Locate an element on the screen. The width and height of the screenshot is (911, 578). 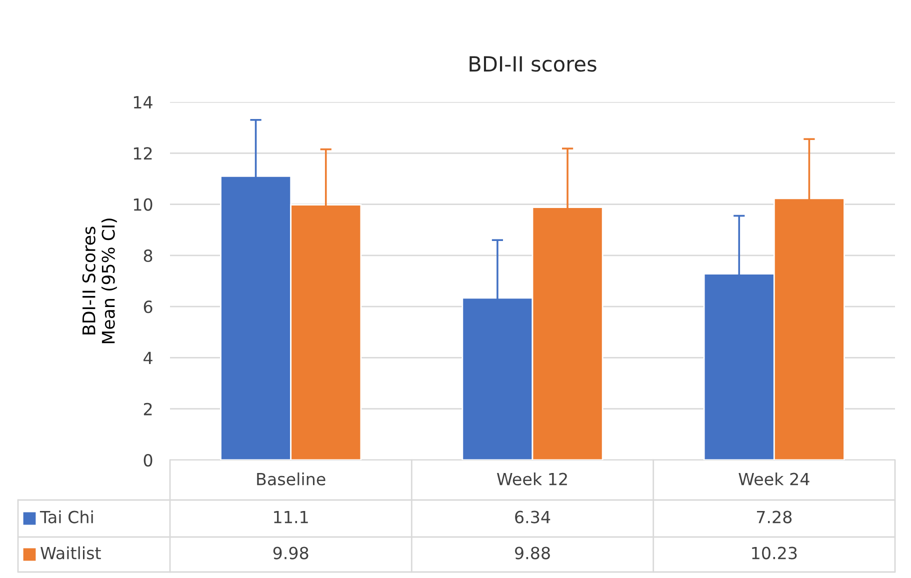
y-tick-label: 14 is located at coordinates (143, 102).